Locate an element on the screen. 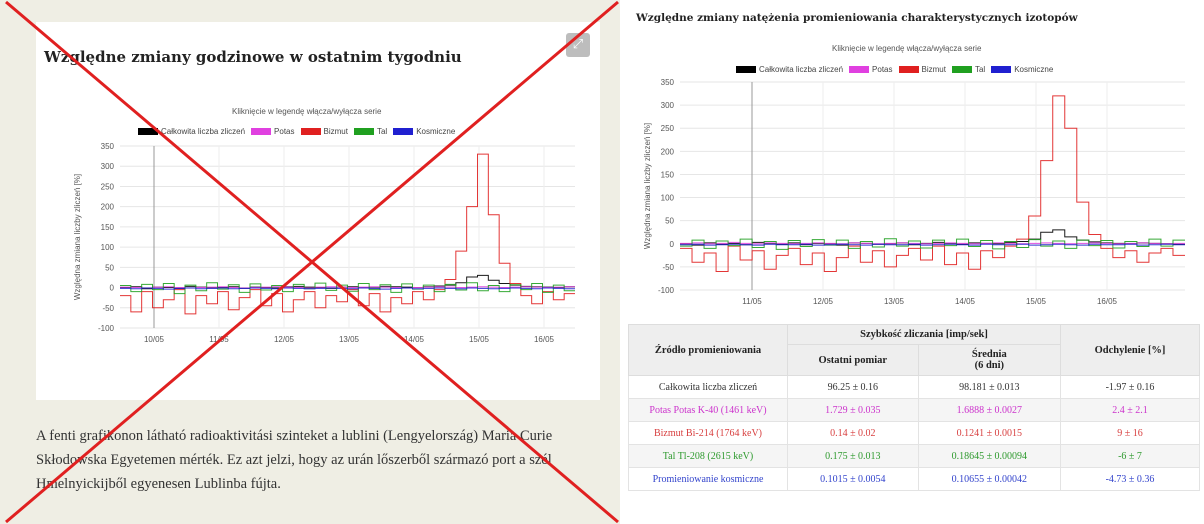 The width and height of the screenshot is (1204, 524). table-cell-last: 0.175 ± 0.013 is located at coordinates (853, 456).